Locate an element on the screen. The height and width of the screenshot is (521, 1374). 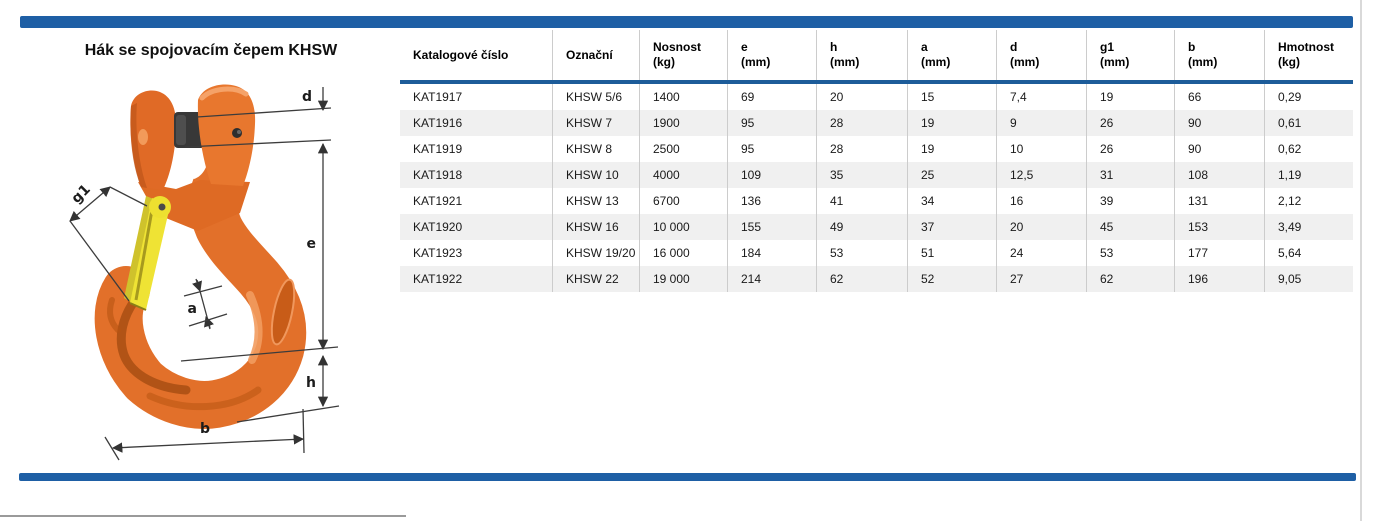
cell-b: 177 is located at coordinates (1220, 253).